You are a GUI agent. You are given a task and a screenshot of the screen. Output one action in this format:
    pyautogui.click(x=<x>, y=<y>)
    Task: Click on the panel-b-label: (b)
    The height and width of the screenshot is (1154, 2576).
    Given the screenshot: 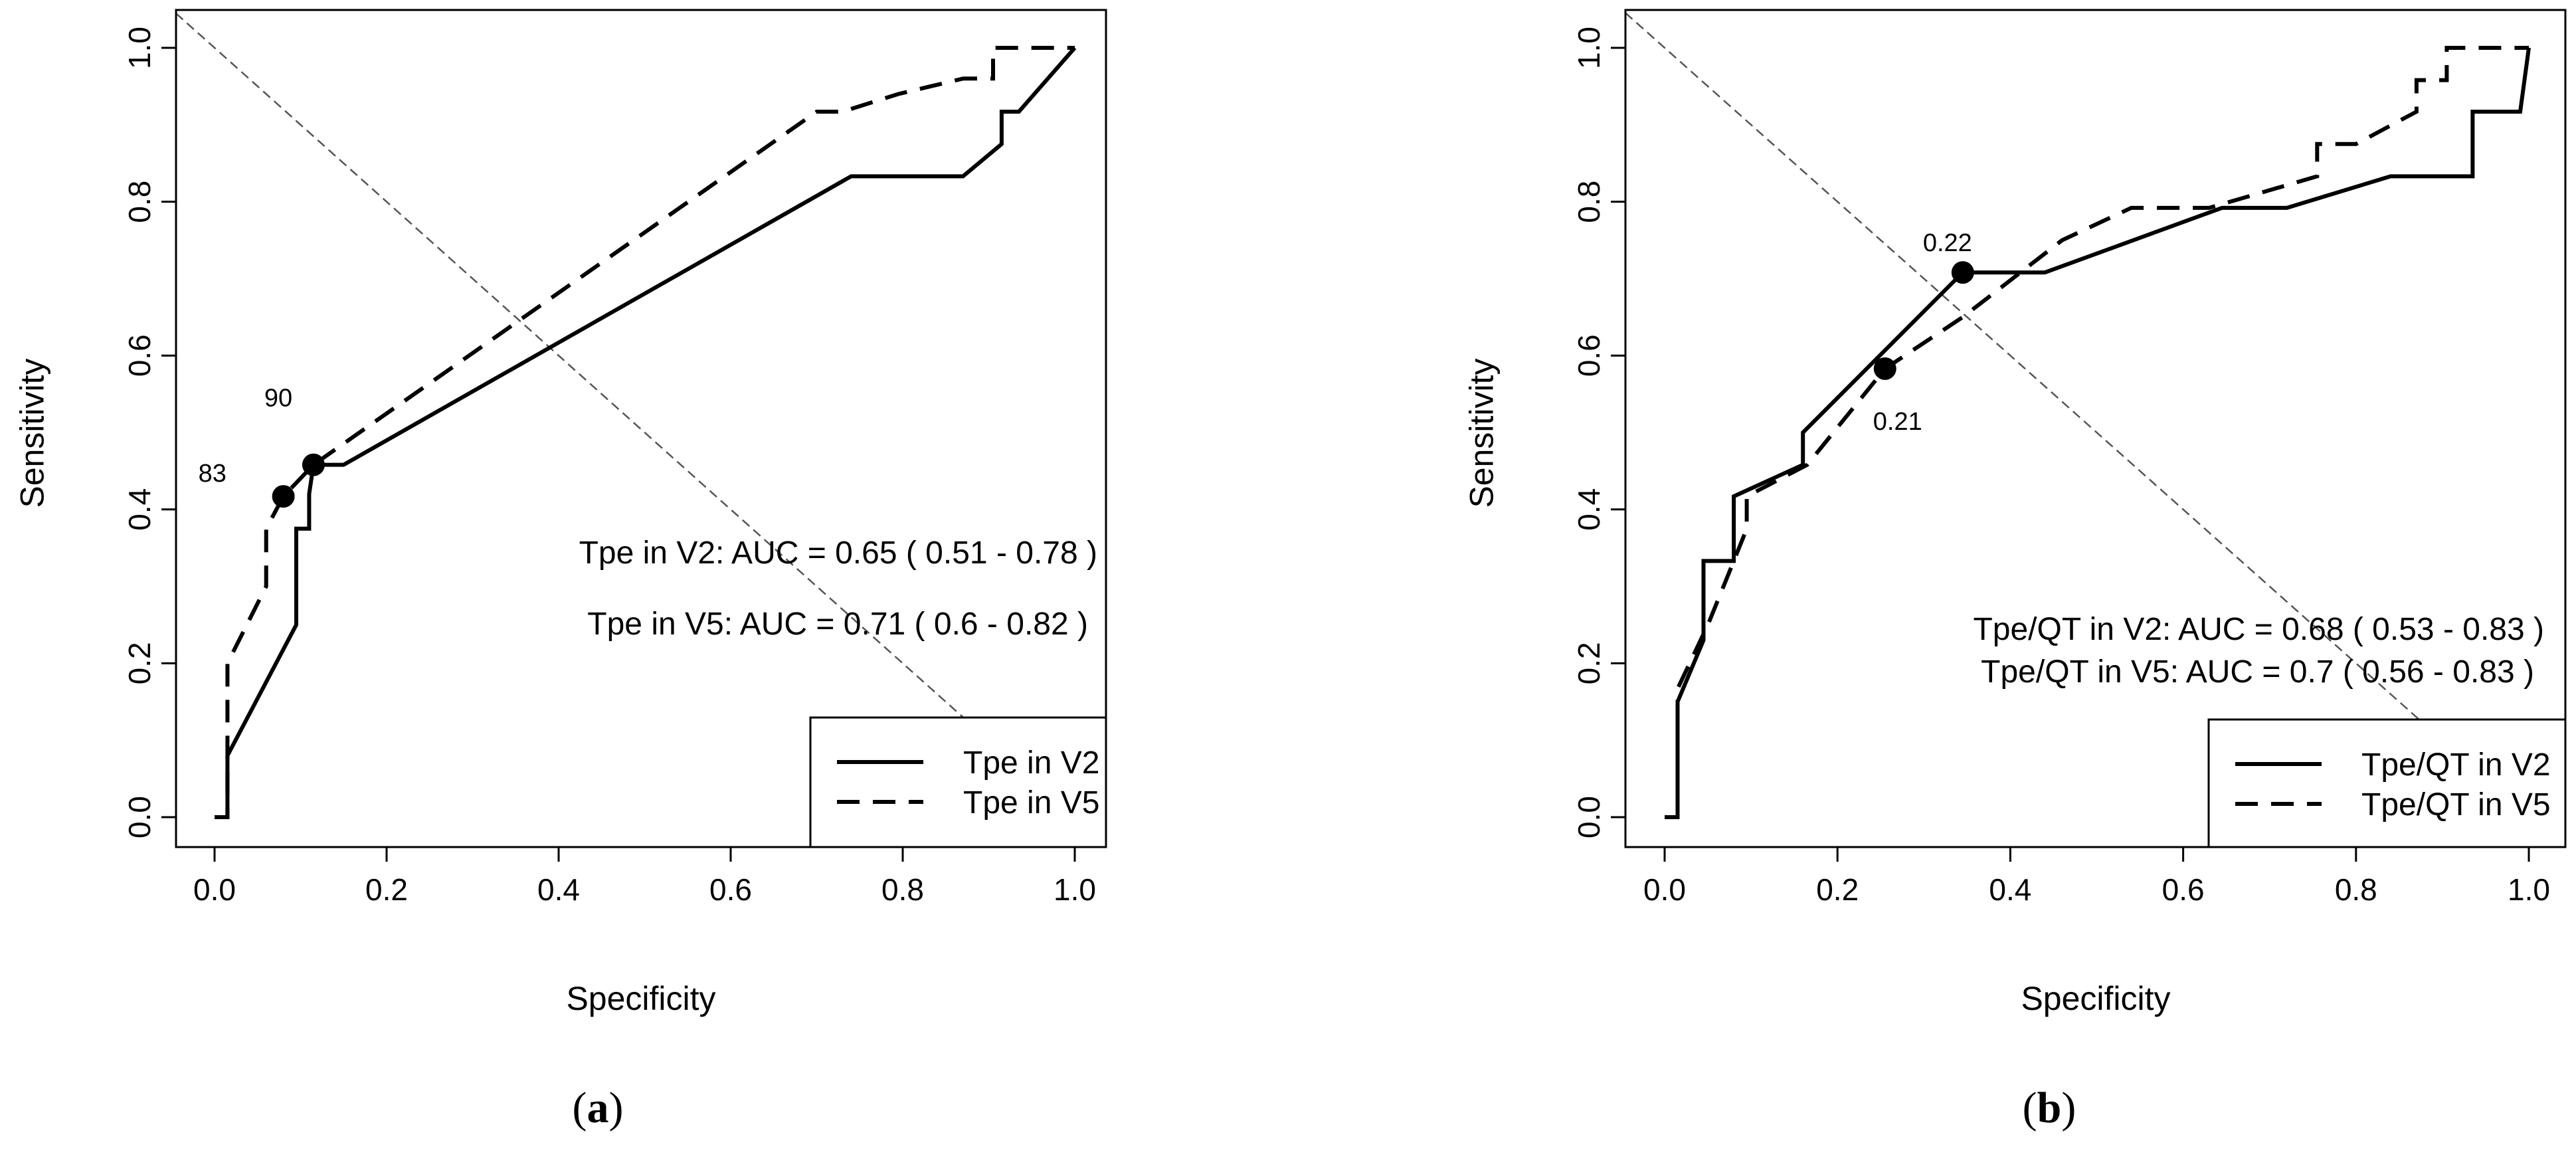 What is the action you would take?
    pyautogui.click(x=2049, y=1108)
    